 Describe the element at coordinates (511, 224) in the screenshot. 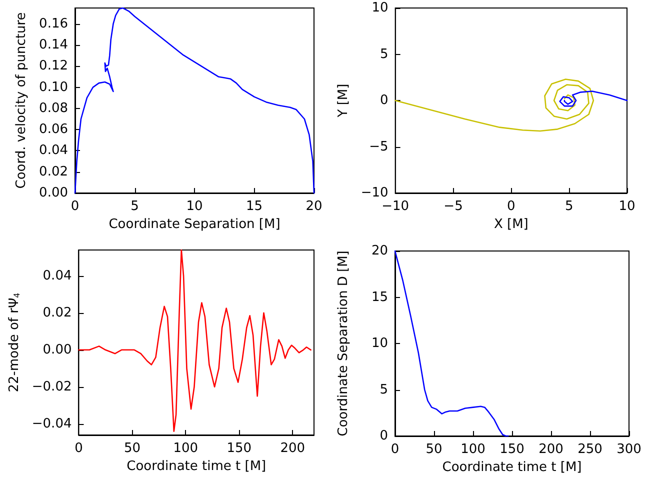

I see `x-axis-title: X [M]` at that location.